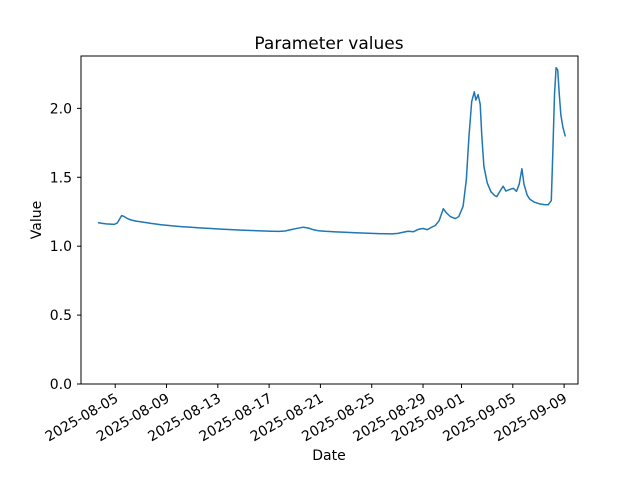  Describe the element at coordinates (329, 44) in the screenshot. I see `chart-title: Parameter values` at that location.